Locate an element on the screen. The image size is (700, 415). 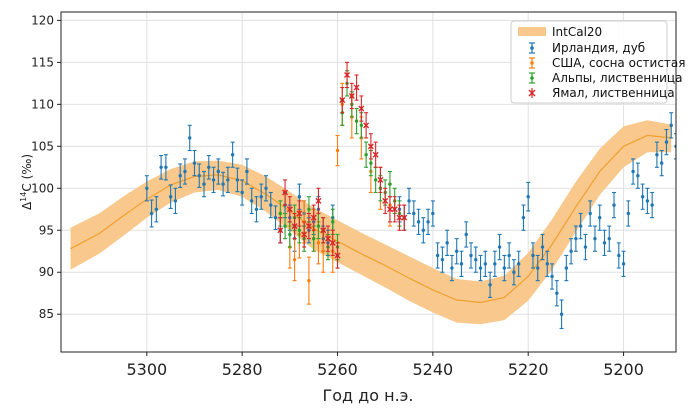
y-tick-label: 90 is located at coordinates (46, 272).